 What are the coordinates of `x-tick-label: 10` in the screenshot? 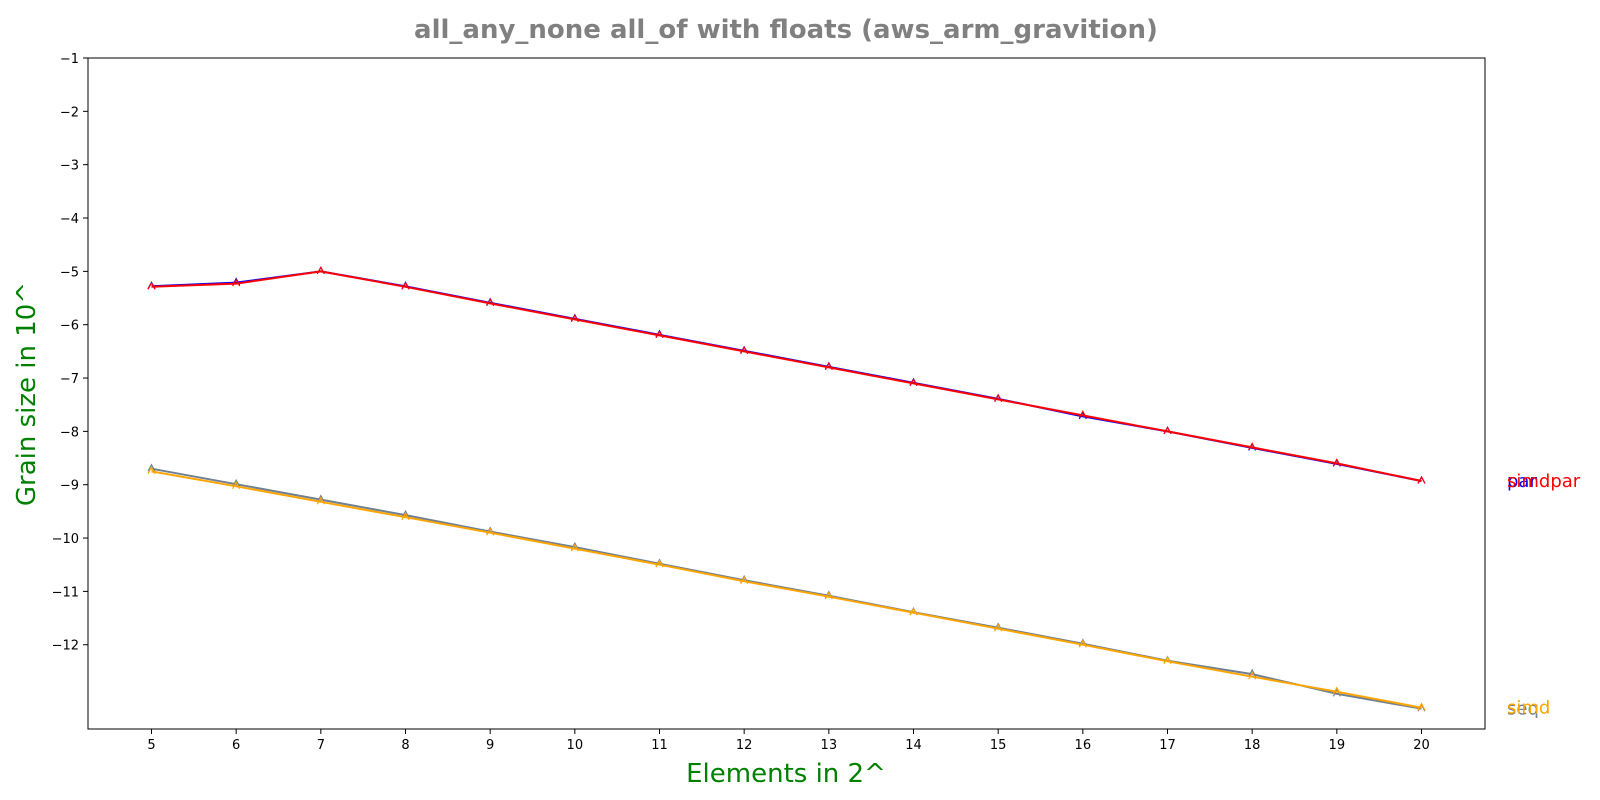 It's located at (575, 745).